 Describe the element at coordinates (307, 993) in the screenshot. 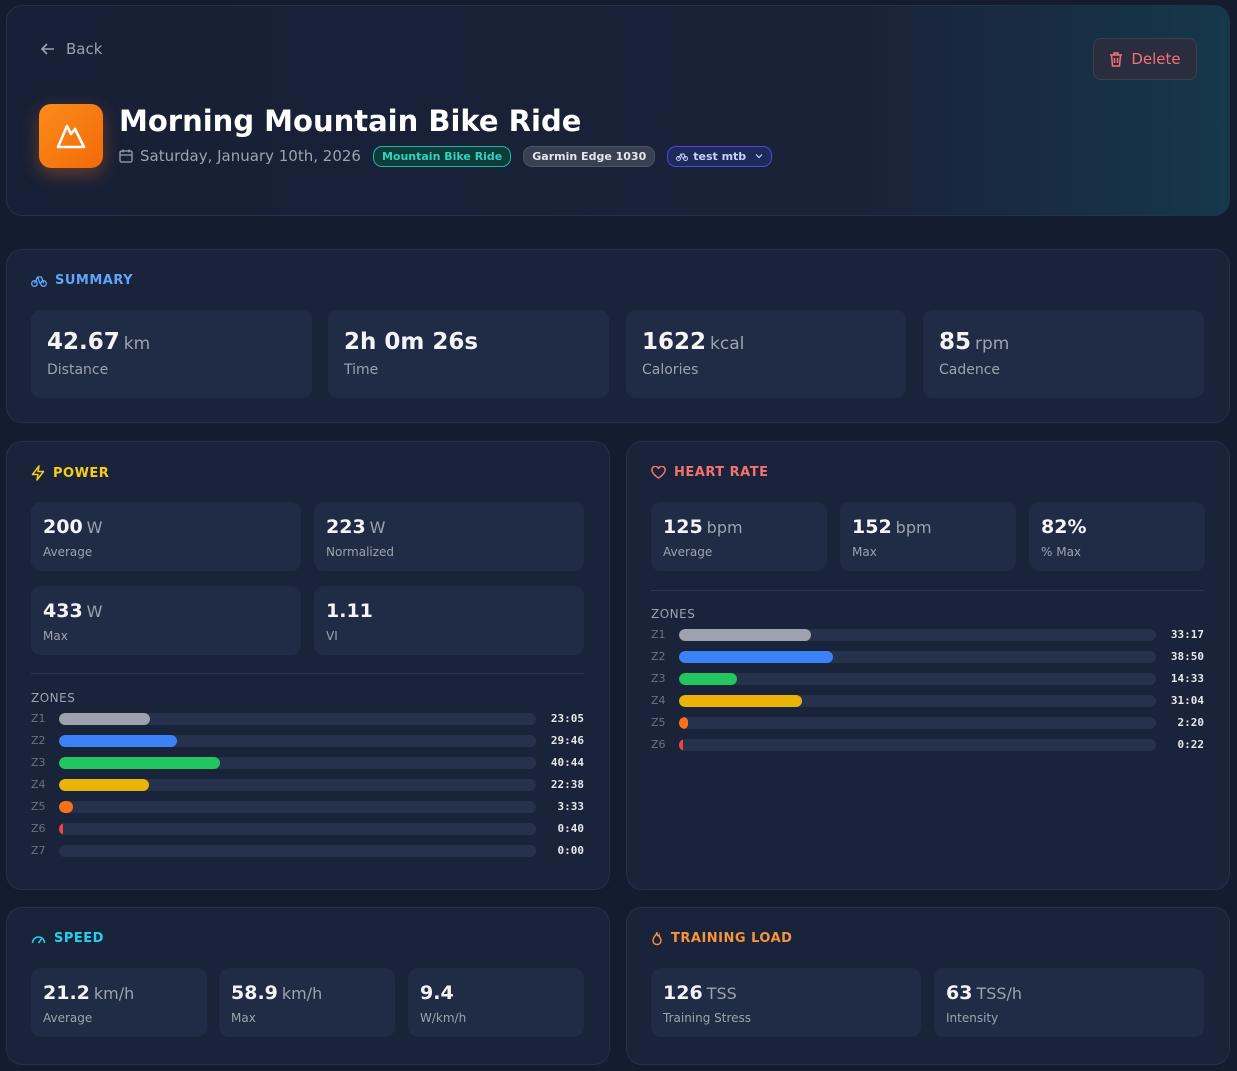

I see `stat-value: 58.9 km/h` at that location.